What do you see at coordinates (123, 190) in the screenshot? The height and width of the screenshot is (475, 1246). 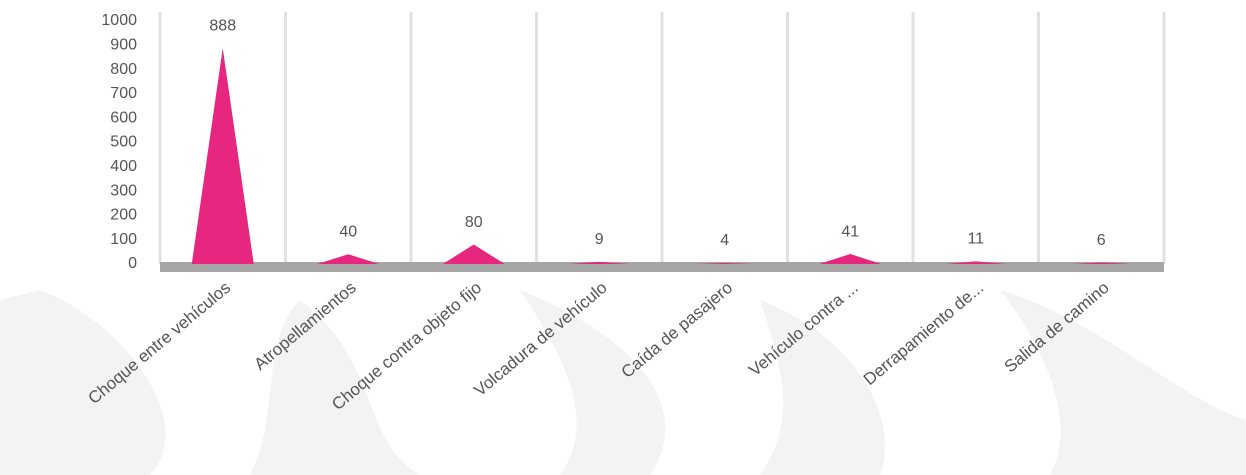 I see `y-tick-label: 300` at bounding box center [123, 190].